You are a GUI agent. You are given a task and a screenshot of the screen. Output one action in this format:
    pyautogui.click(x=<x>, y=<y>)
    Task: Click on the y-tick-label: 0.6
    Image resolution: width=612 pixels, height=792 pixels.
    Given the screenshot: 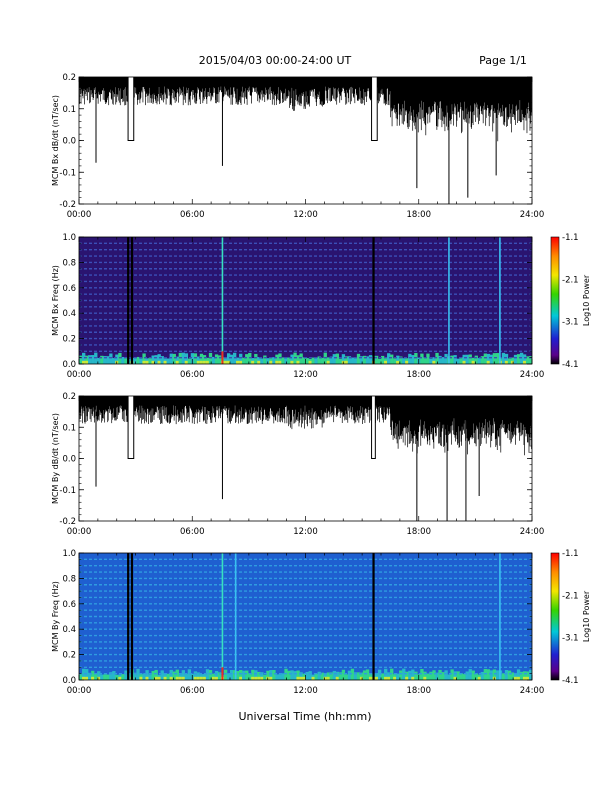 What is the action you would take?
    pyautogui.click(x=69, y=605)
    